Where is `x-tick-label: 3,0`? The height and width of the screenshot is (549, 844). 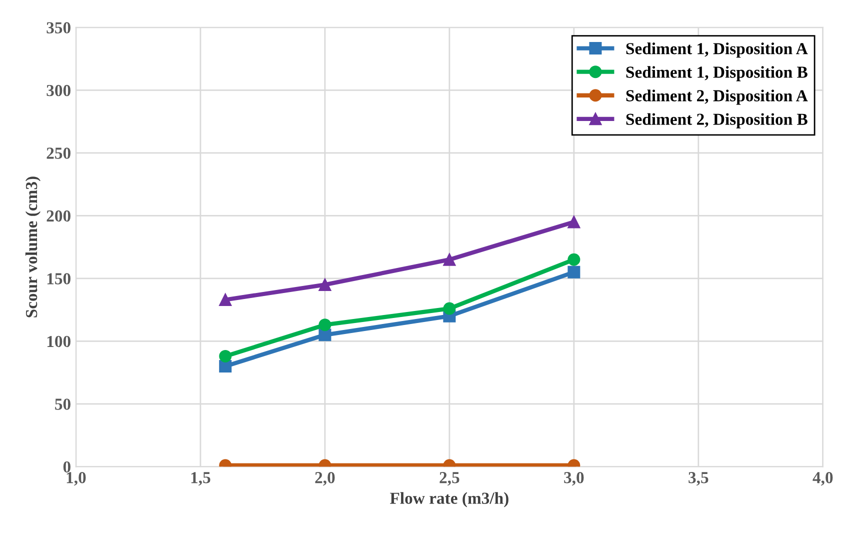
x-tick-label: 3,0 is located at coordinates (574, 479).